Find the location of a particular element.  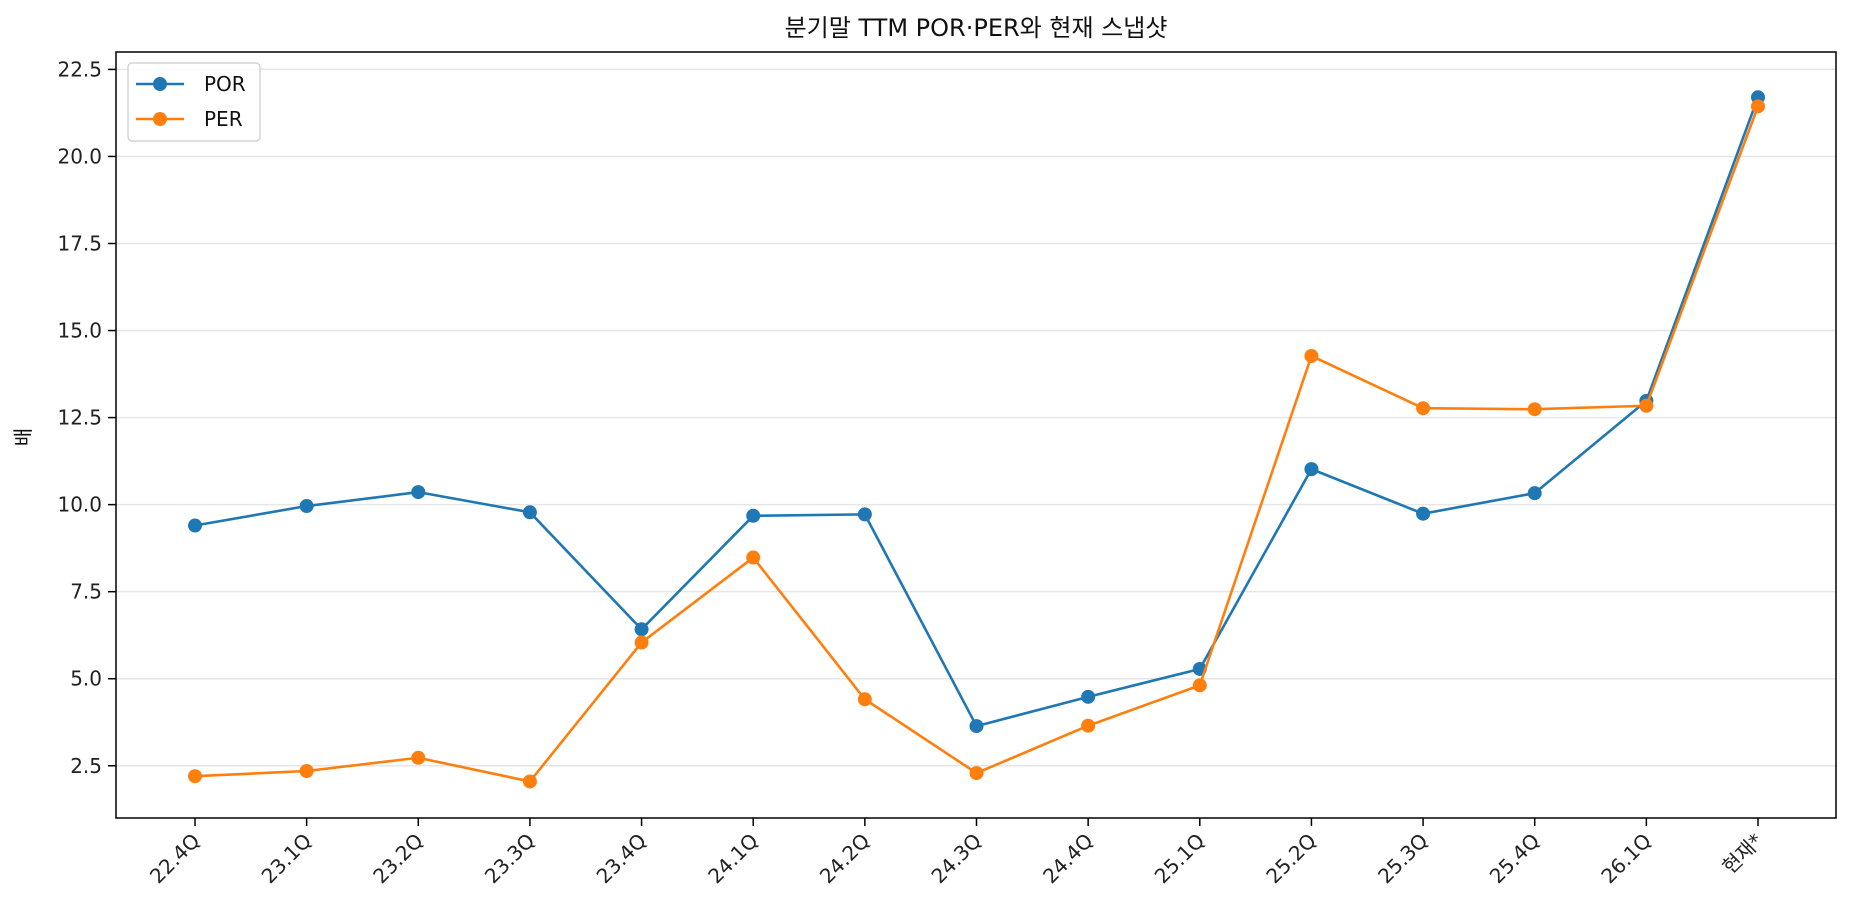

x-tick-label: 23.2Q is located at coordinates (398, 859).